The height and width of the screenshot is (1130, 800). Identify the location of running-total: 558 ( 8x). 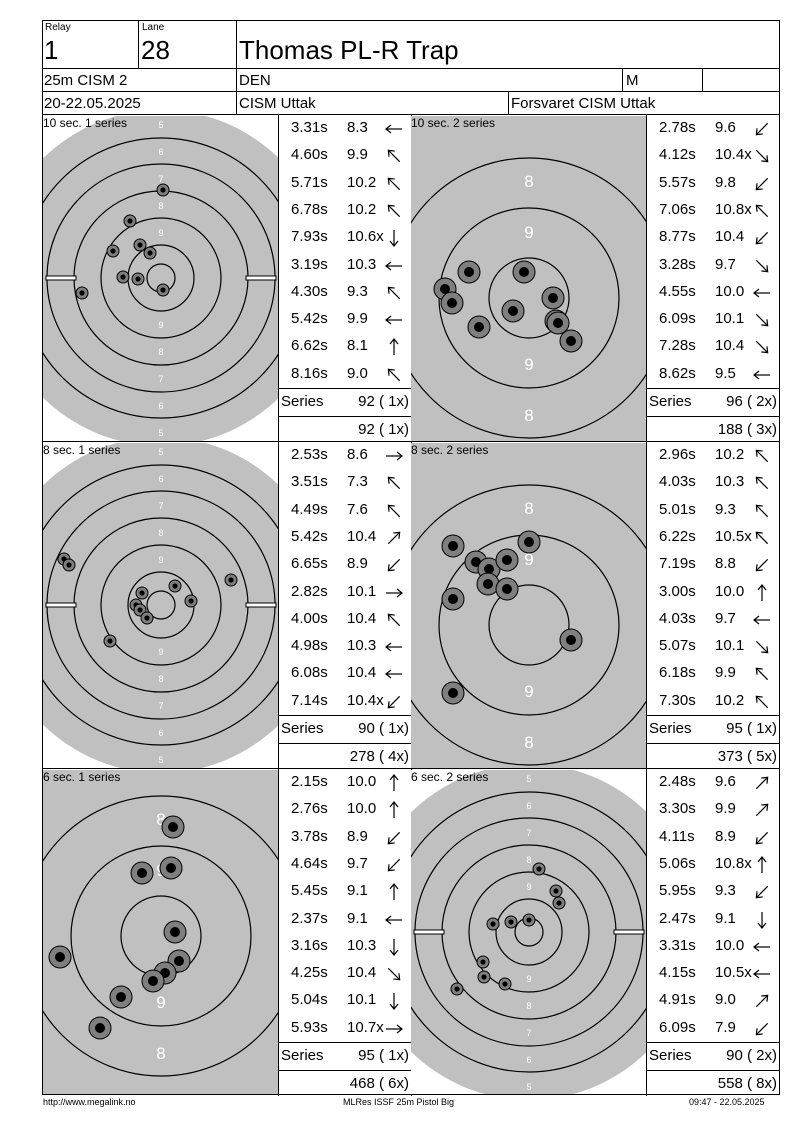
(747, 1084).